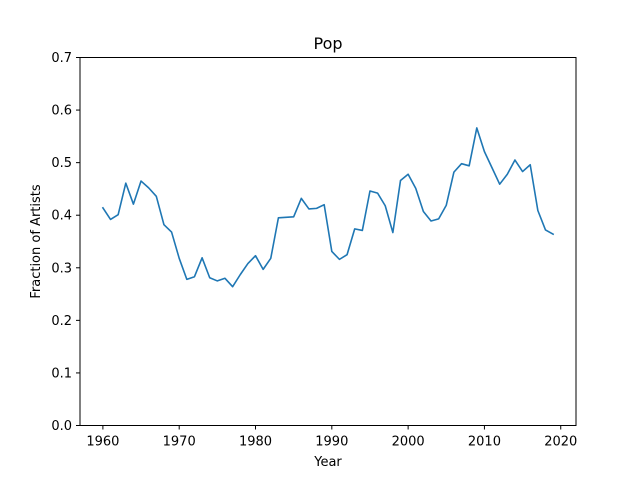  What do you see at coordinates (102, 442) in the screenshot?
I see `x-tick-label: 1960` at bounding box center [102, 442].